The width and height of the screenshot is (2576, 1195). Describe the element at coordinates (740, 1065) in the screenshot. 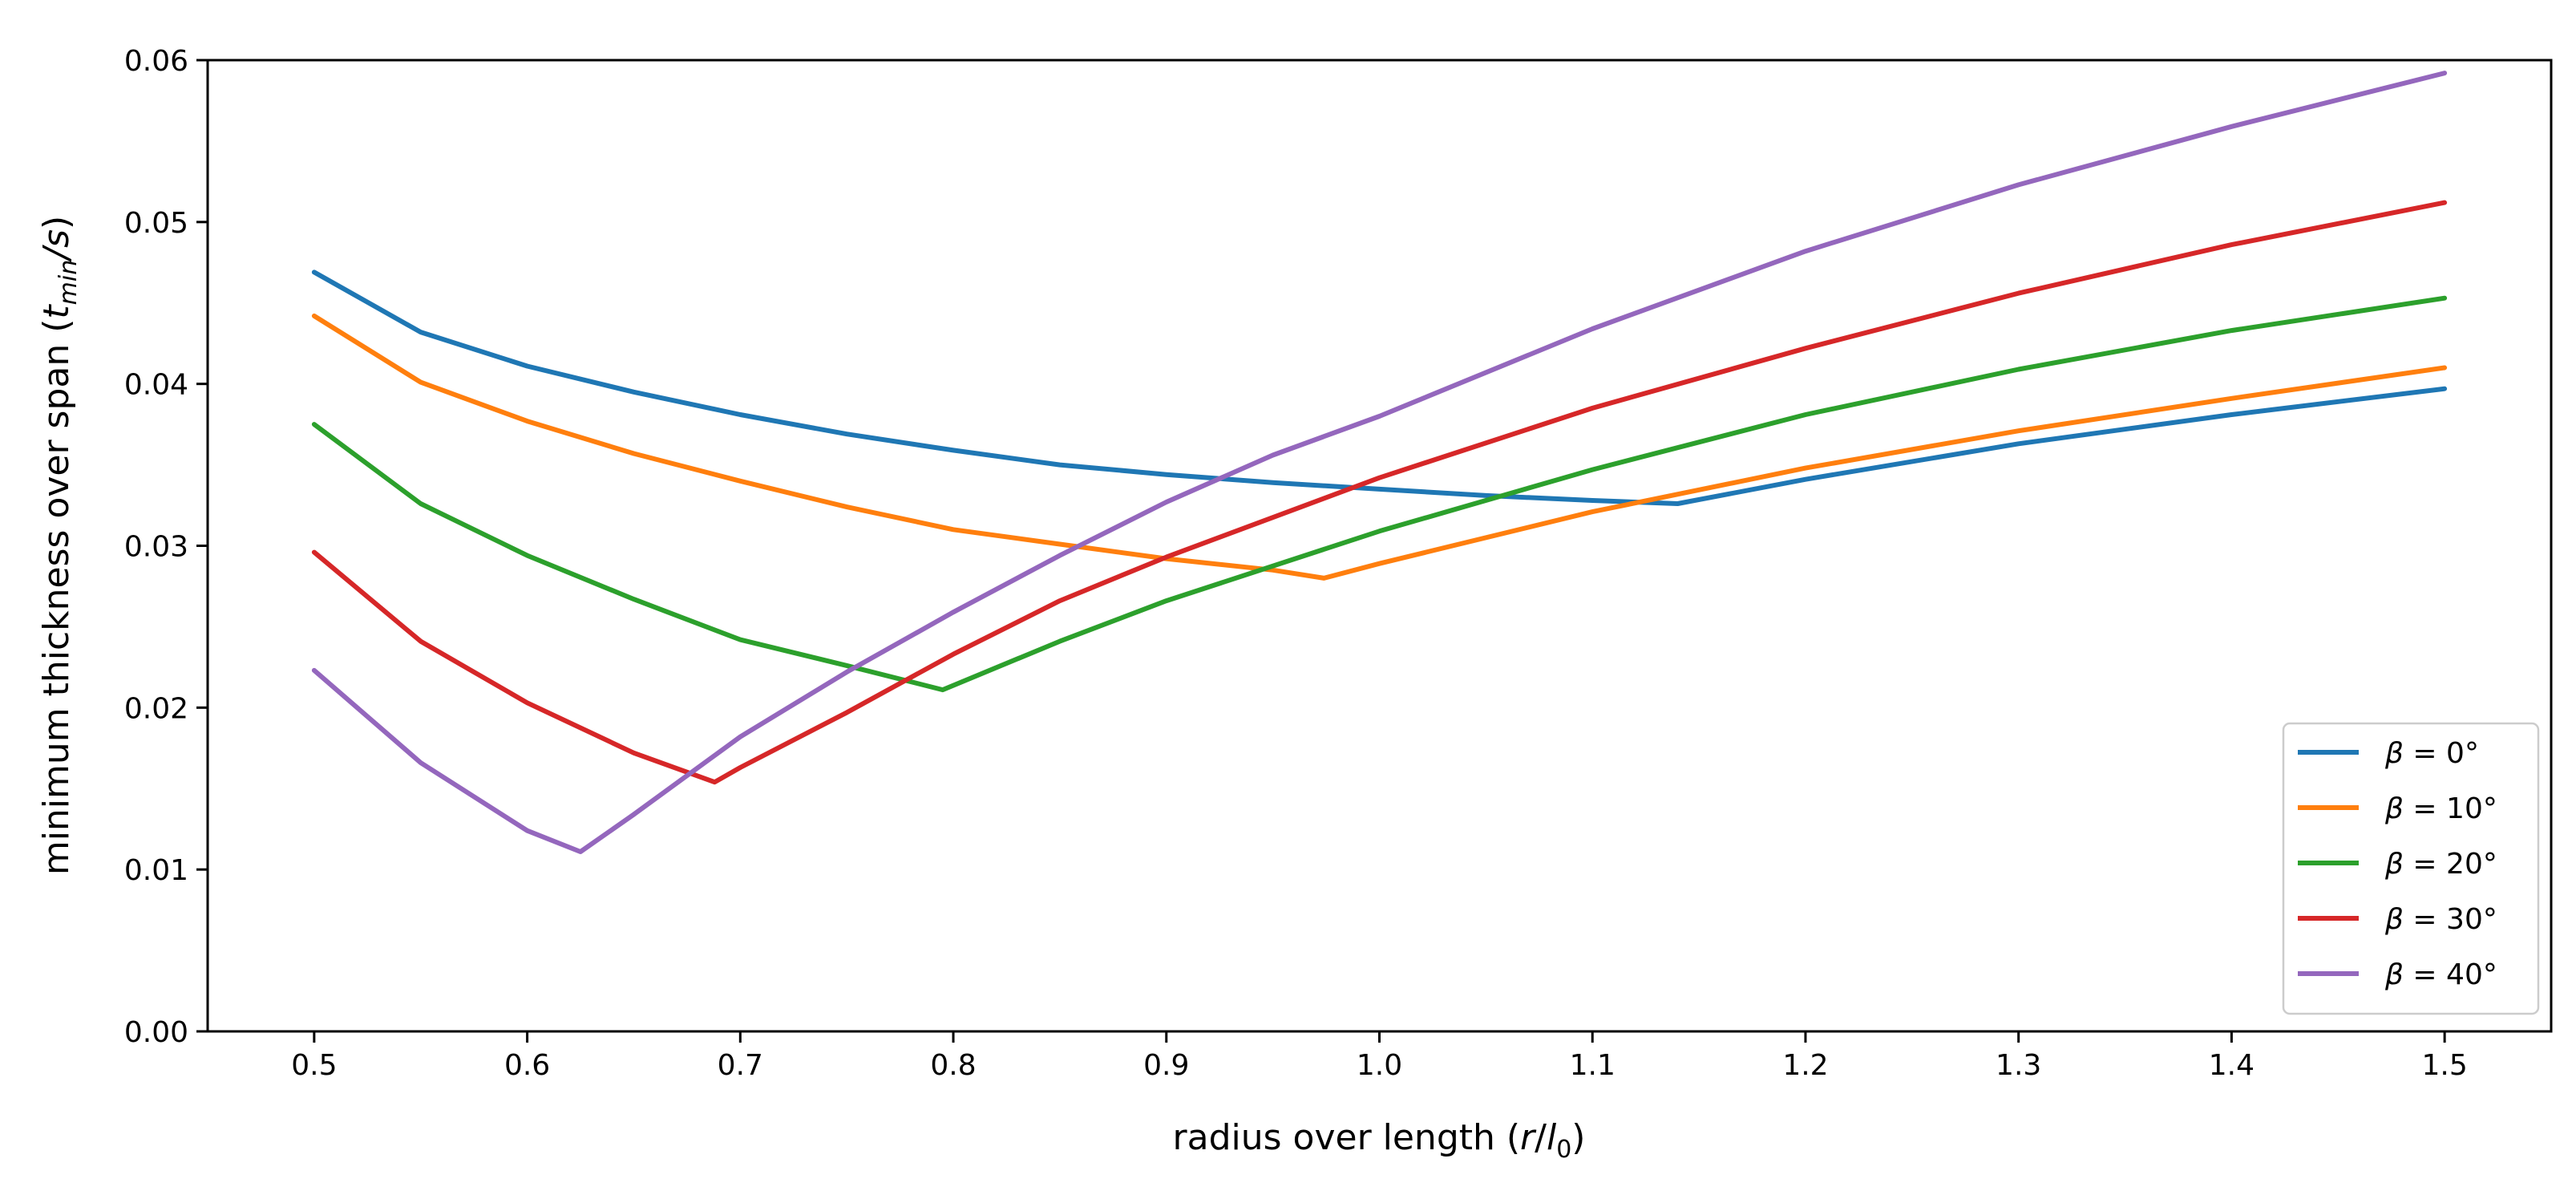

I see `x-tick-label: 0.7` at that location.